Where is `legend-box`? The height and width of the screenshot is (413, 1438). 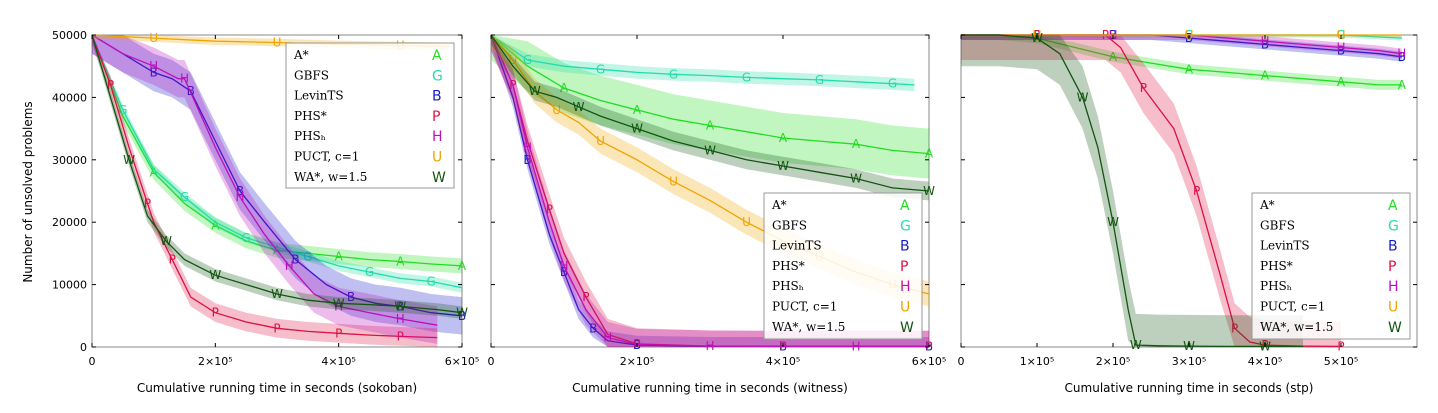 legend-box is located at coordinates (370, 115).